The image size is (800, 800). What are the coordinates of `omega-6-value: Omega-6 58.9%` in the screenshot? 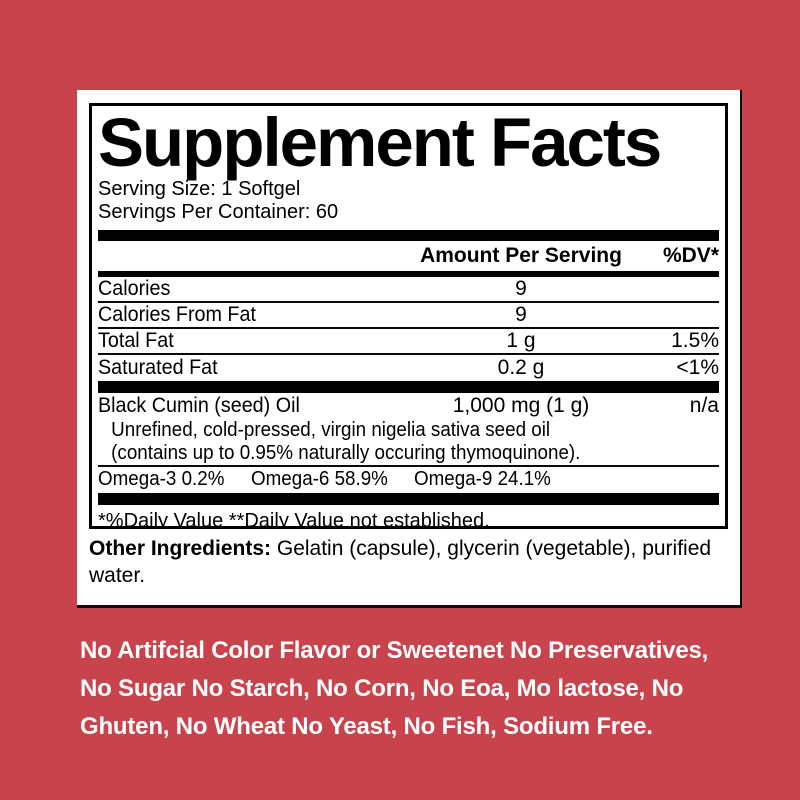 It's located at (319, 478).